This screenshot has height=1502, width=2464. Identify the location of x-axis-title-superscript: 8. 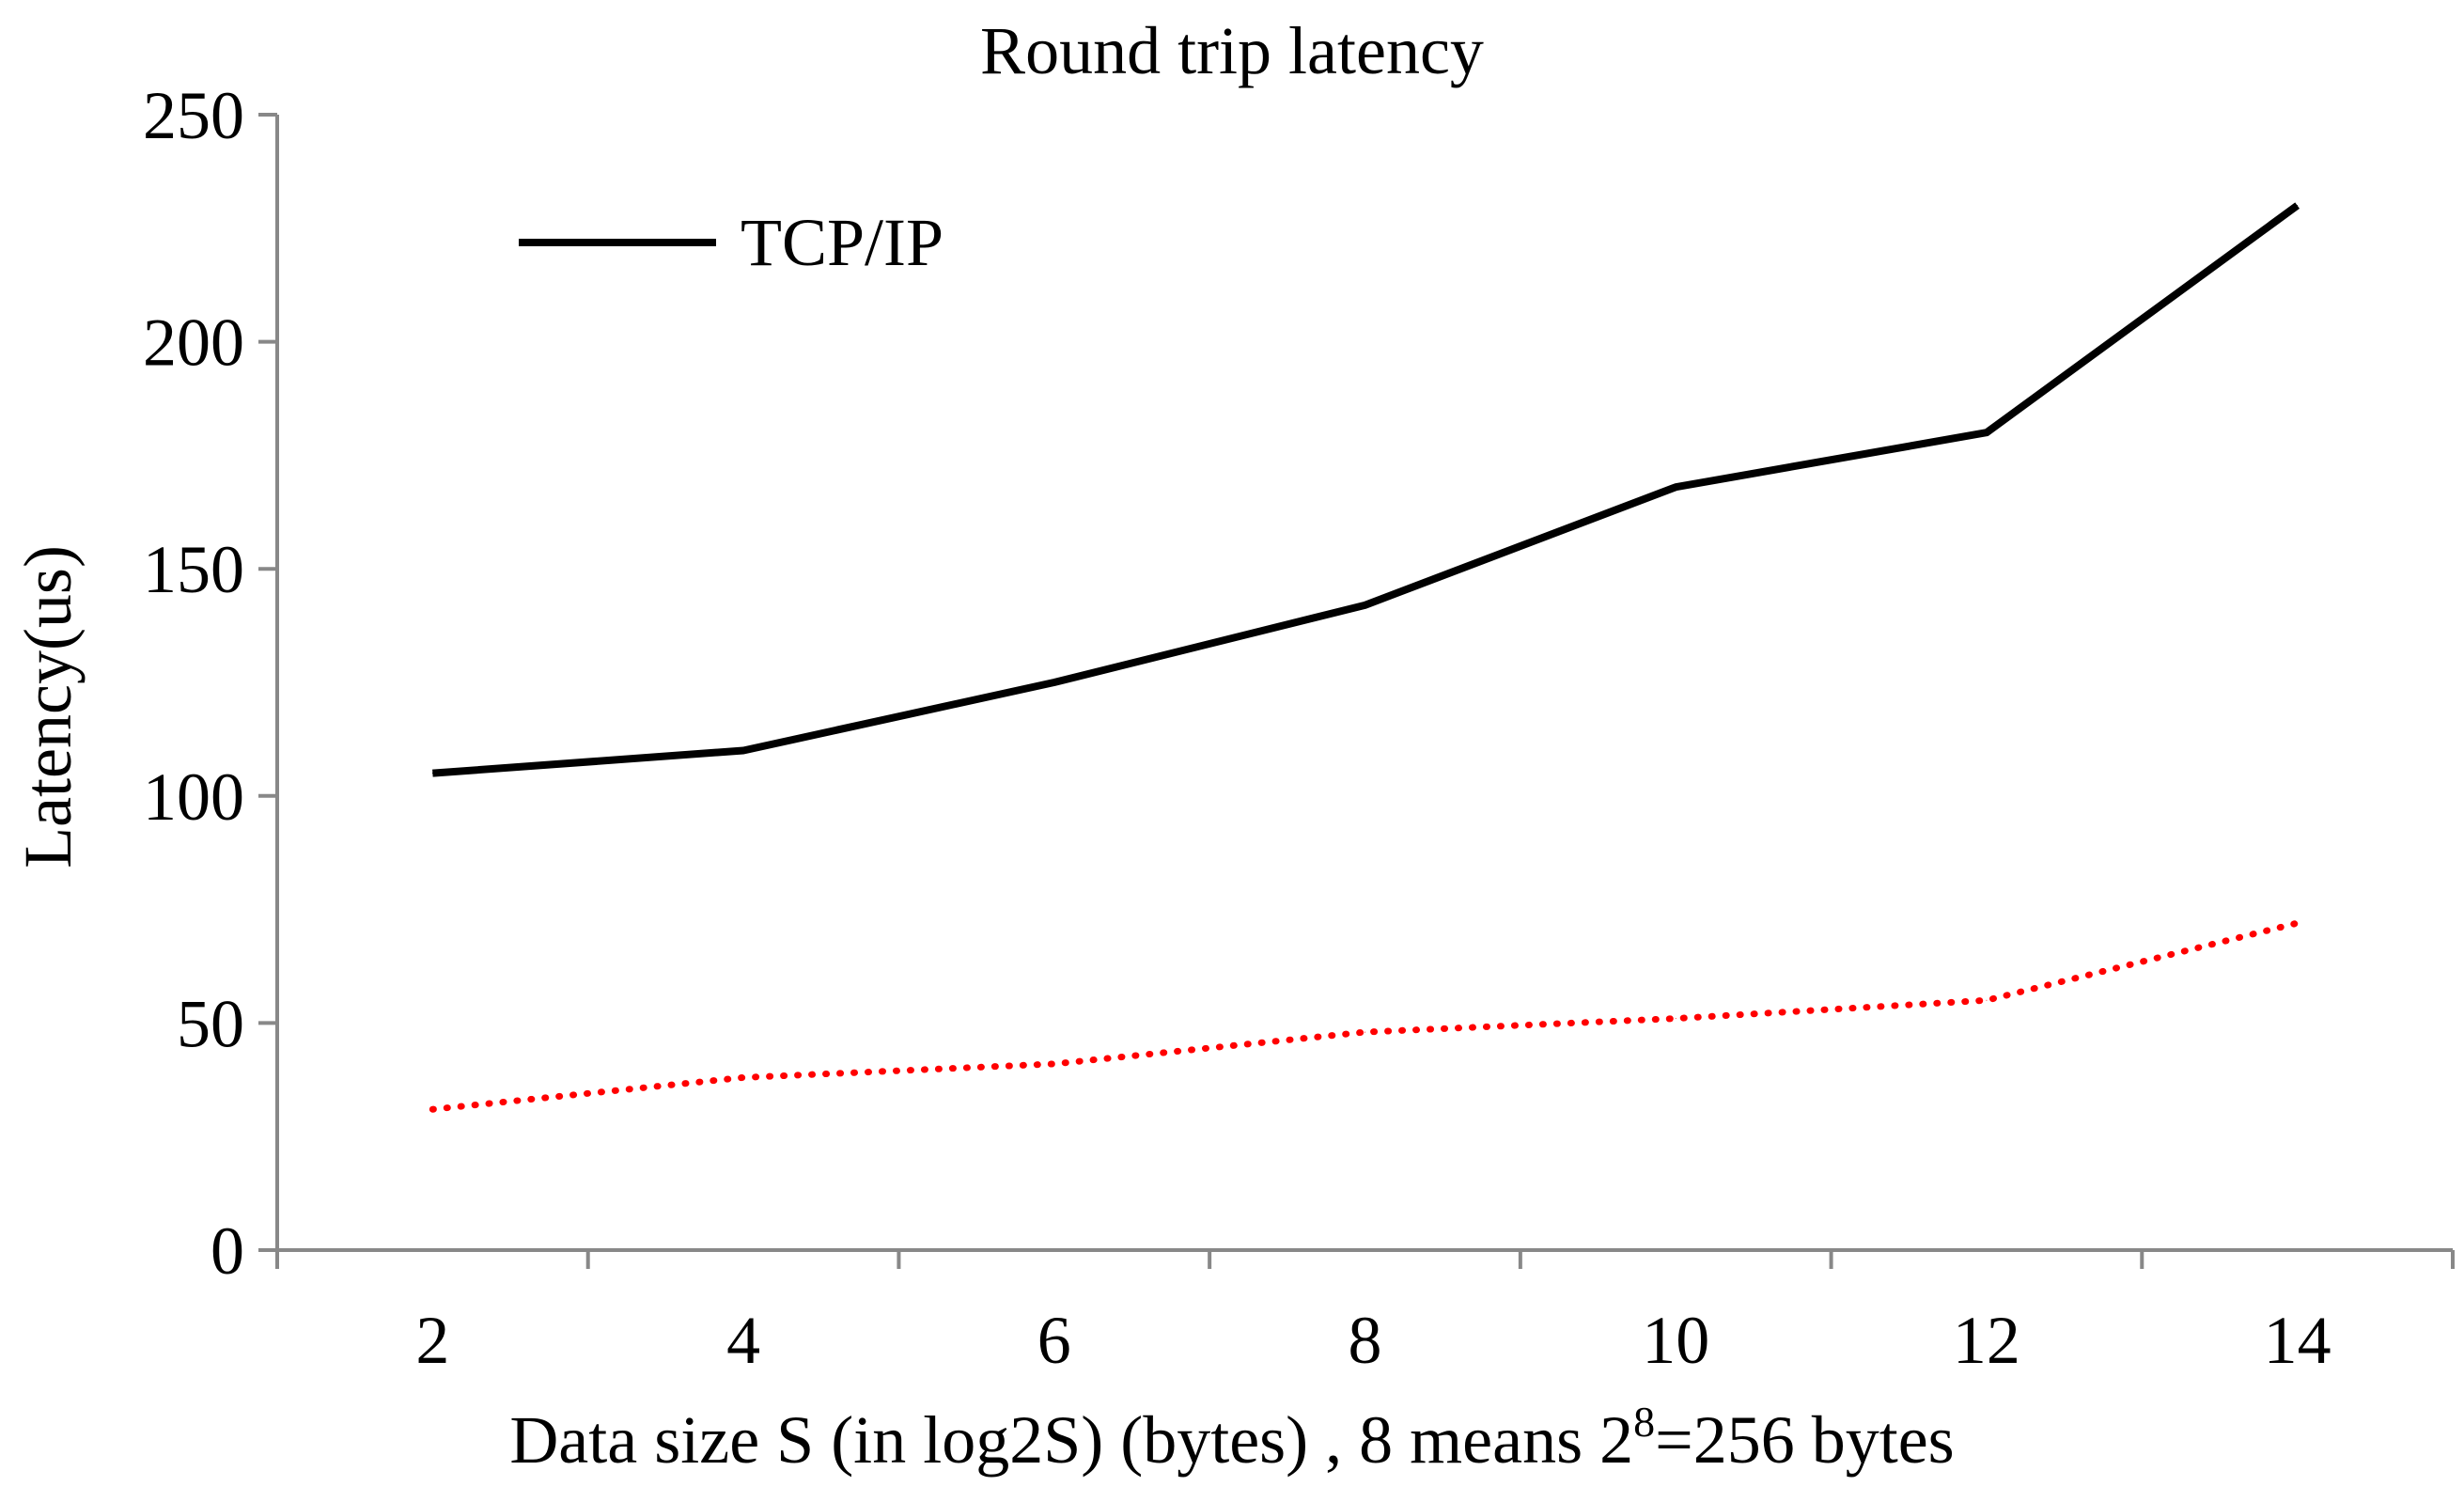
(1644, 1422).